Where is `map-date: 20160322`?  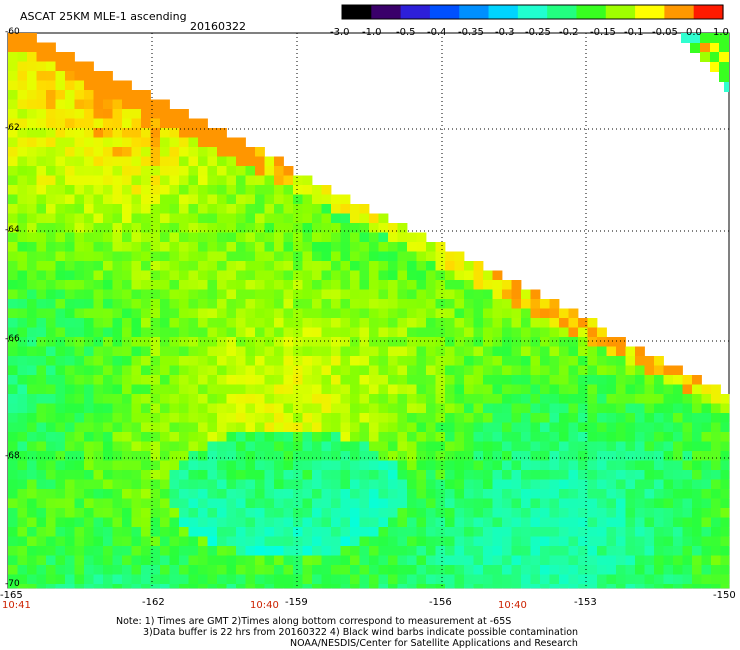 map-date: 20160322 is located at coordinates (218, 26).